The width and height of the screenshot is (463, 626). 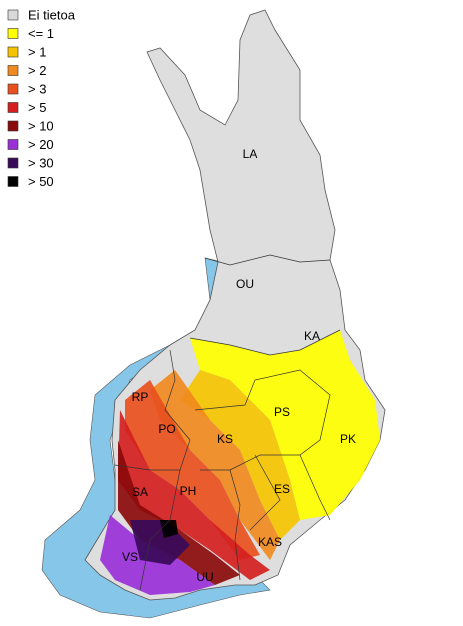 What do you see at coordinates (37, 107) in the screenshot?
I see `legend-label: > 5` at bounding box center [37, 107].